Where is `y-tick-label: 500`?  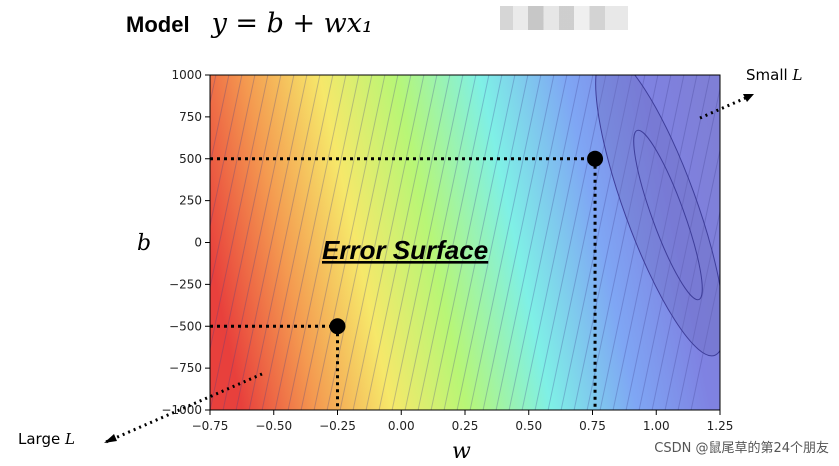 y-tick-label: 500 is located at coordinates (190, 159).